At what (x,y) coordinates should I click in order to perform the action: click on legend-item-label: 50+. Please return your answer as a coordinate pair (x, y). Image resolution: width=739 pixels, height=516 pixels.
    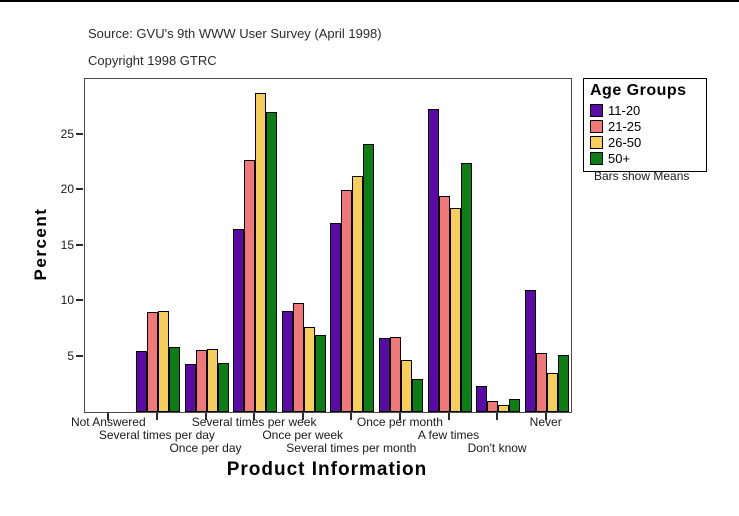
    Looking at the image, I should click on (619, 158).